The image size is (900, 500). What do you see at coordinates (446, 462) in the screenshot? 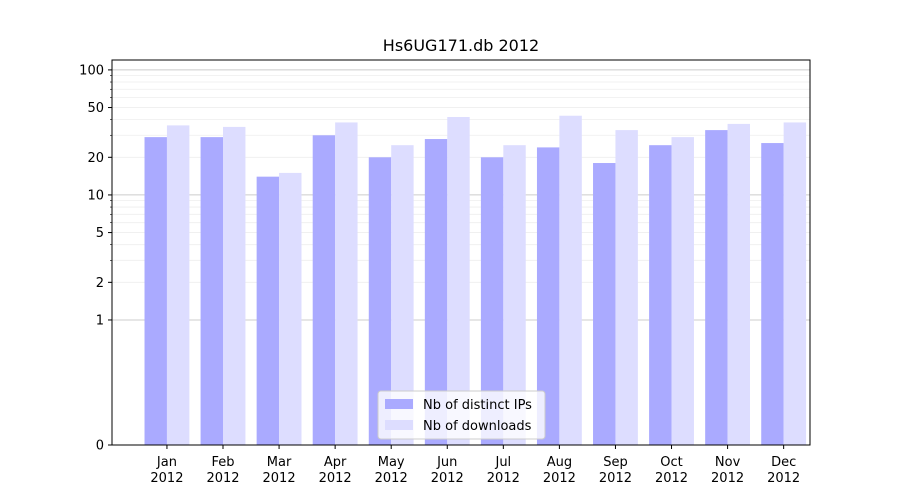
I see `x-tick-label-month: Jun` at bounding box center [446, 462].